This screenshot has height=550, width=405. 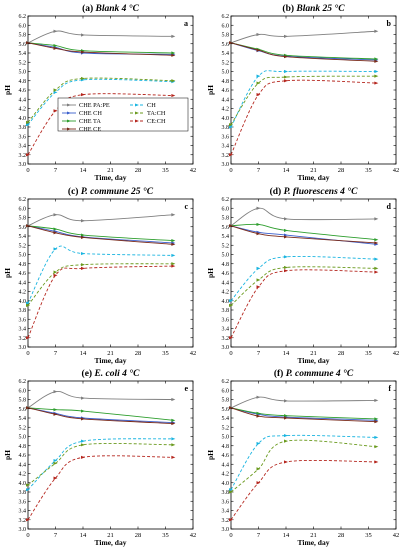 What do you see at coordinates (110, 353) in the screenshot?
I see `x-tick-label: 21` at bounding box center [110, 353].